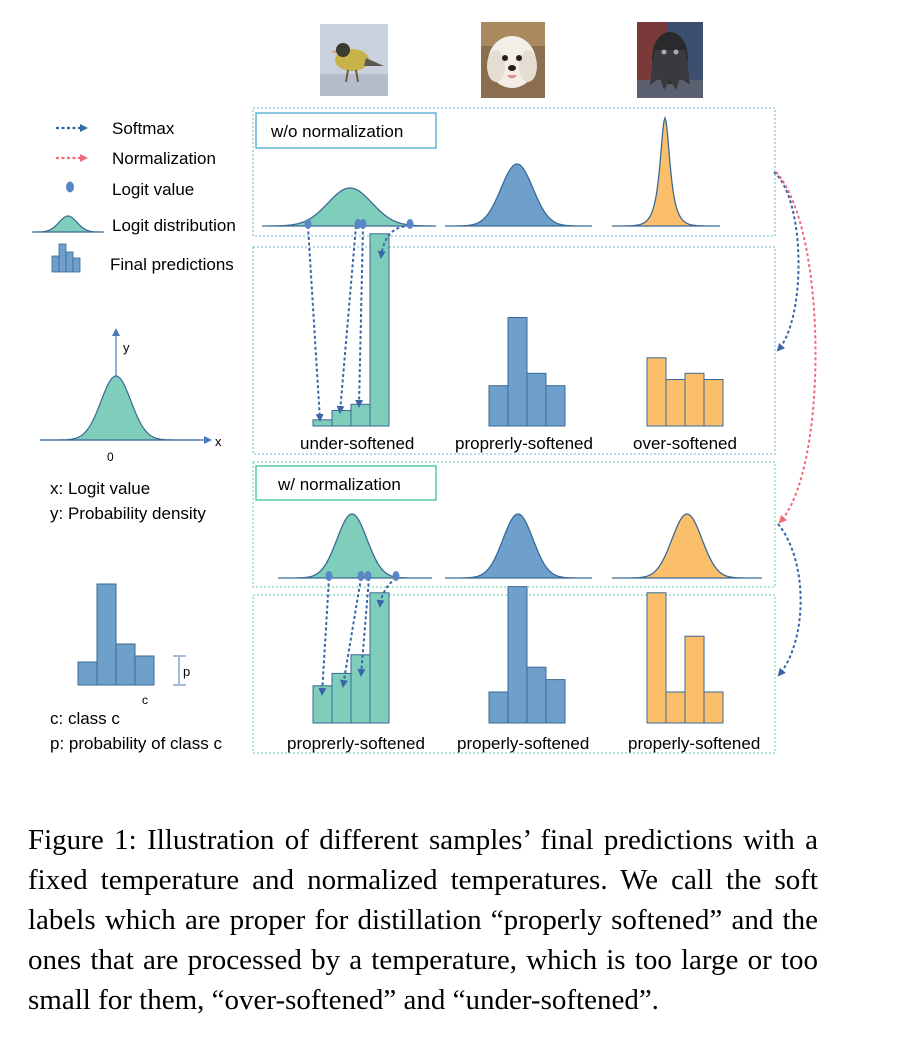  I want to click on bottom-panel-title: w/ normalization, so click(339, 484).